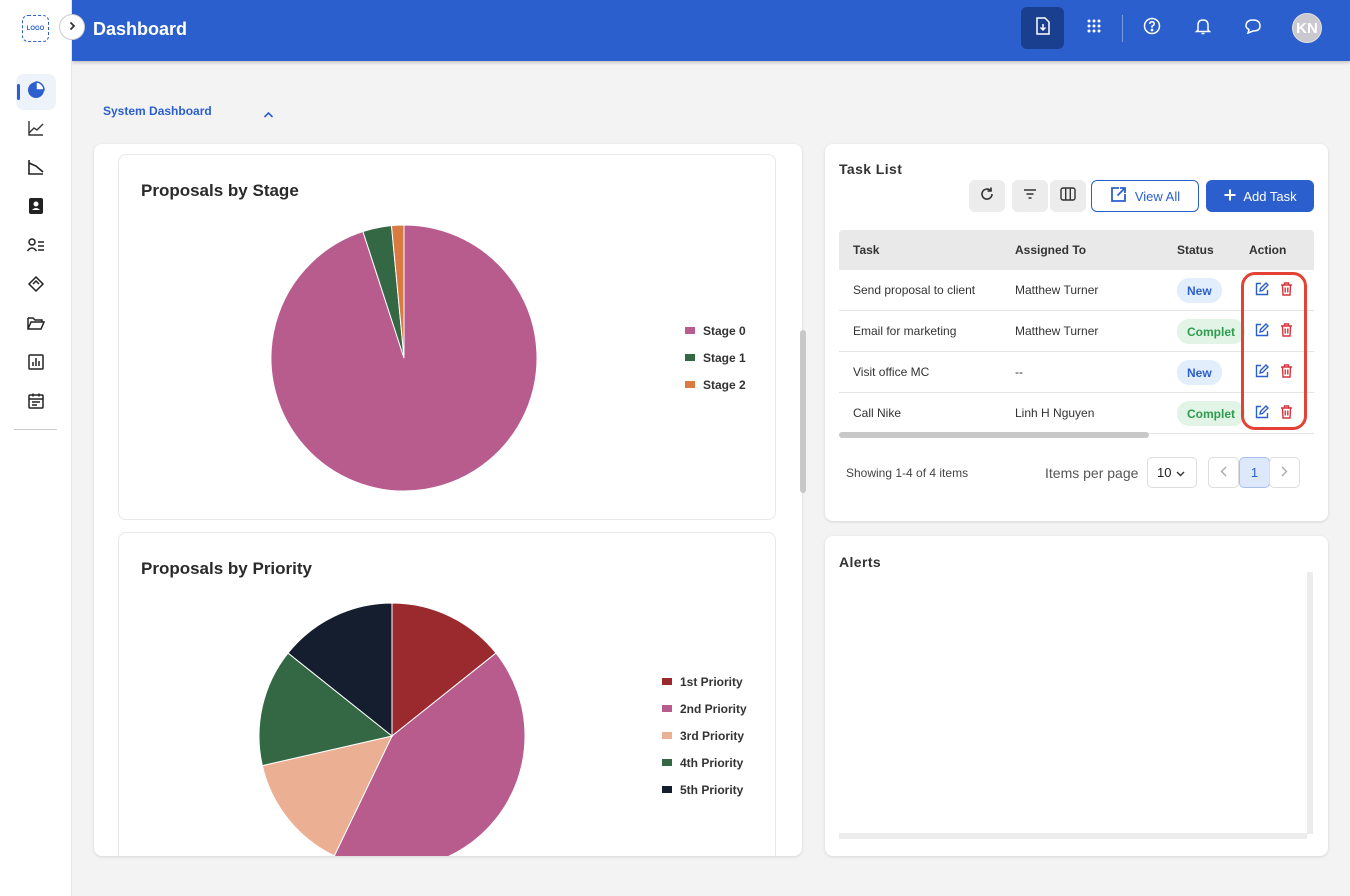 The height and width of the screenshot is (896, 1350). I want to click on legend-item: 1st Priority, so click(704, 681).